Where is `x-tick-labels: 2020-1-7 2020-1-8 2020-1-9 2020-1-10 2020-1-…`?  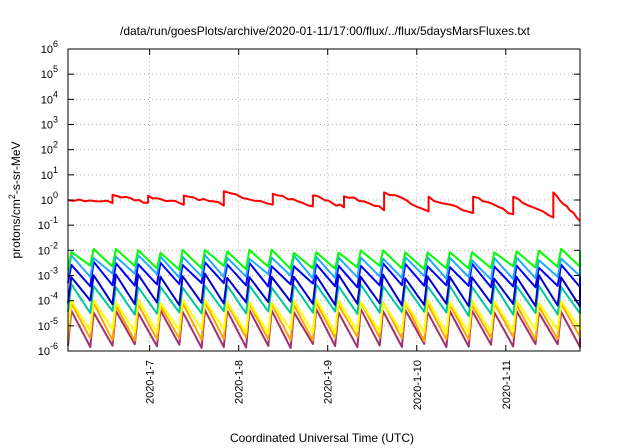
x-tick-labels: 2020-1-7 2020-1-8 2020-1-9 2020-1-10 2020-1-… is located at coordinates (329, 385).